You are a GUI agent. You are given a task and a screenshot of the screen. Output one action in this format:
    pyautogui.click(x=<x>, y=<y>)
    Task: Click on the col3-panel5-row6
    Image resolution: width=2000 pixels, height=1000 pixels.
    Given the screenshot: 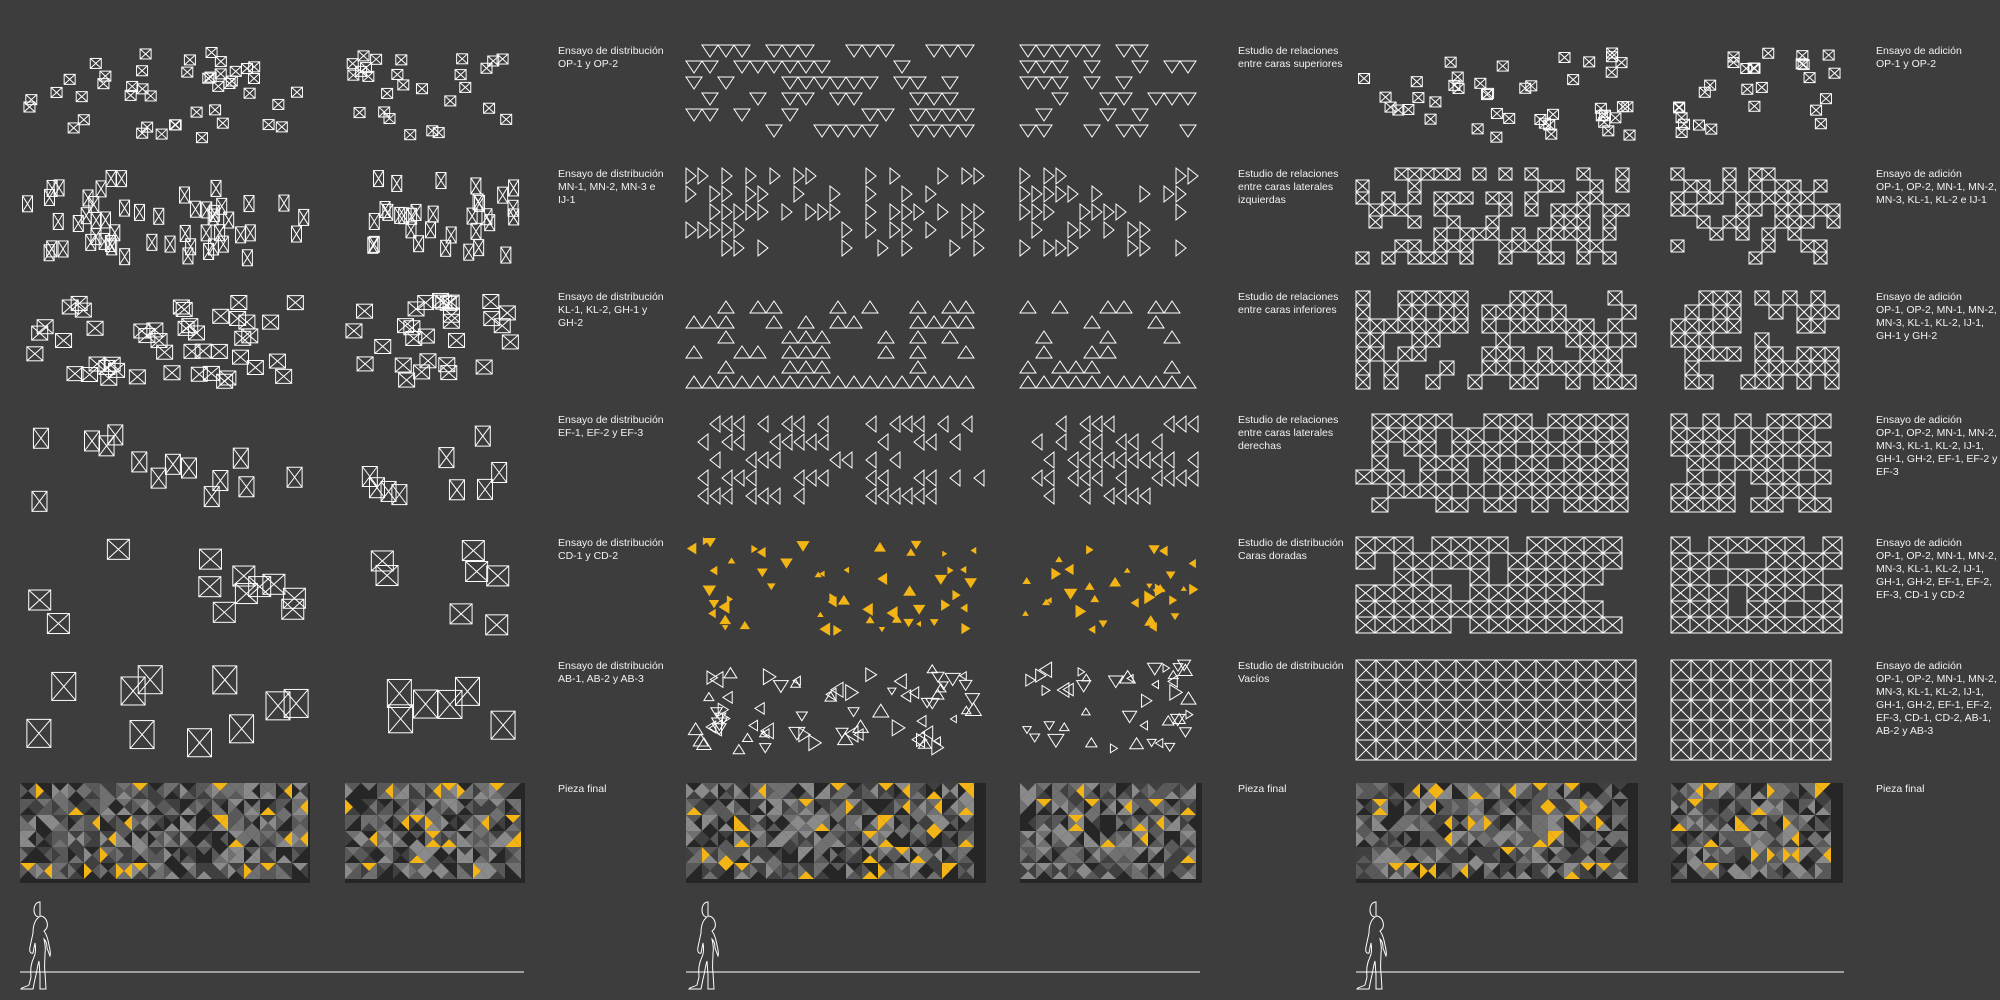 What is the action you would take?
    pyautogui.click(x=1751, y=710)
    